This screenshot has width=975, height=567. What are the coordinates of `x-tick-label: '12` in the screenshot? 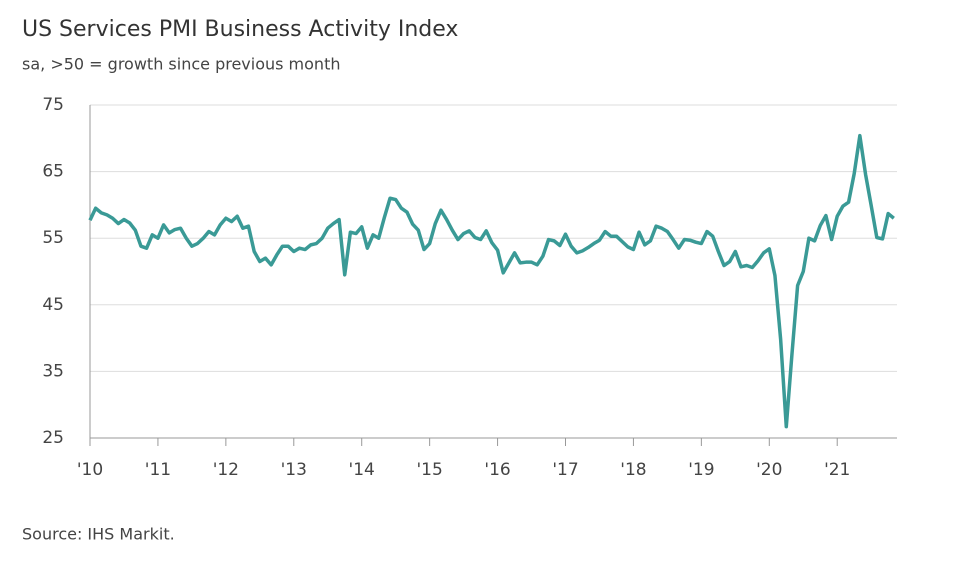 It's located at (226, 470).